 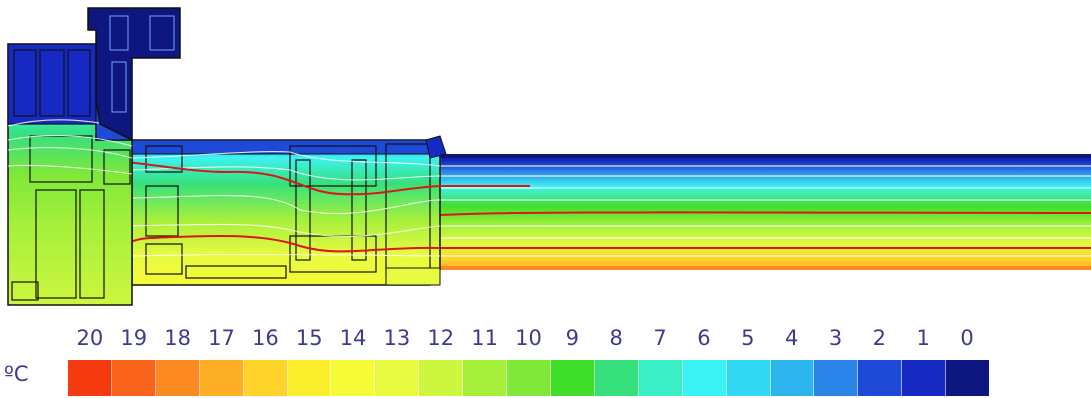 I want to click on color-legend-bar, so click(x=529, y=378).